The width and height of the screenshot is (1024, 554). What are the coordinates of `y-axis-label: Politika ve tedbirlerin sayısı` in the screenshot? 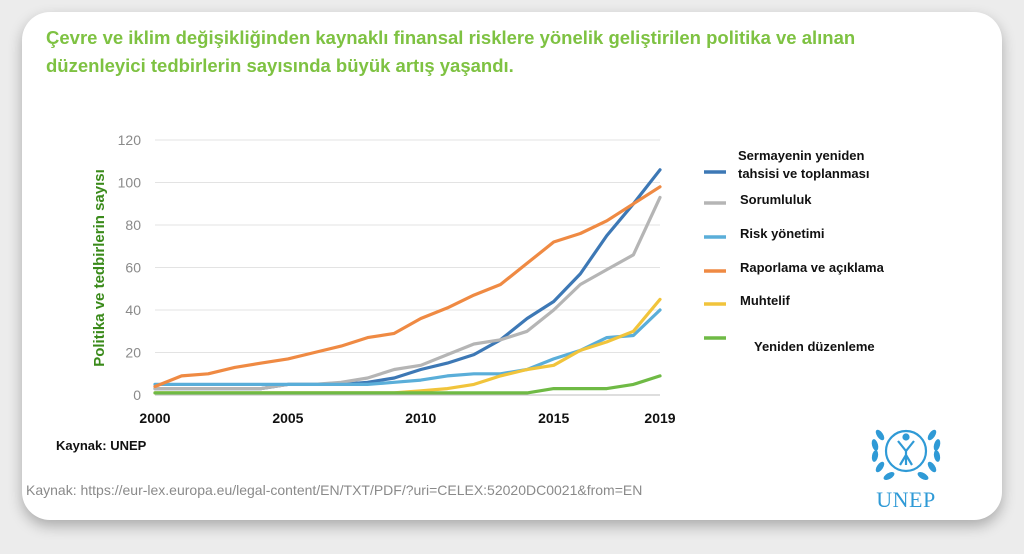 It's located at (99, 268).